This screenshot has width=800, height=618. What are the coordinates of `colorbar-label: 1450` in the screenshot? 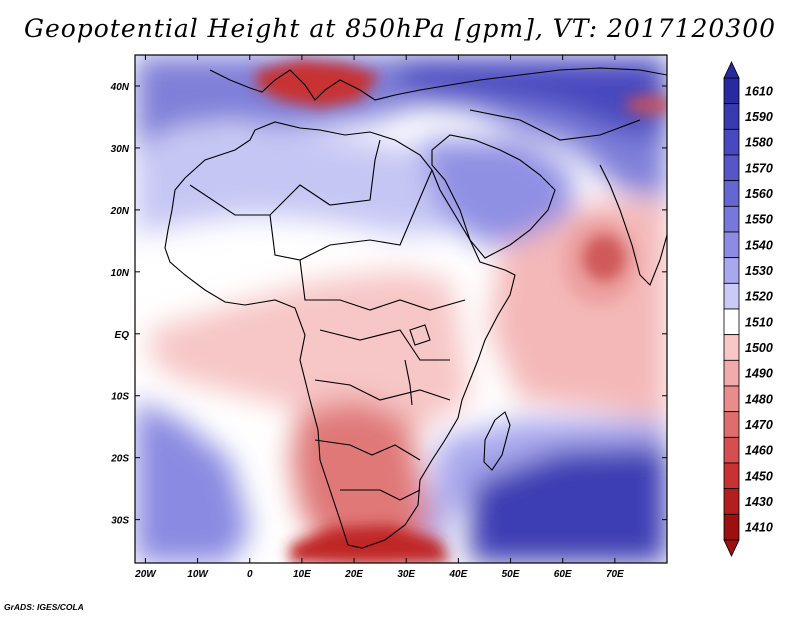 It's located at (759, 476).